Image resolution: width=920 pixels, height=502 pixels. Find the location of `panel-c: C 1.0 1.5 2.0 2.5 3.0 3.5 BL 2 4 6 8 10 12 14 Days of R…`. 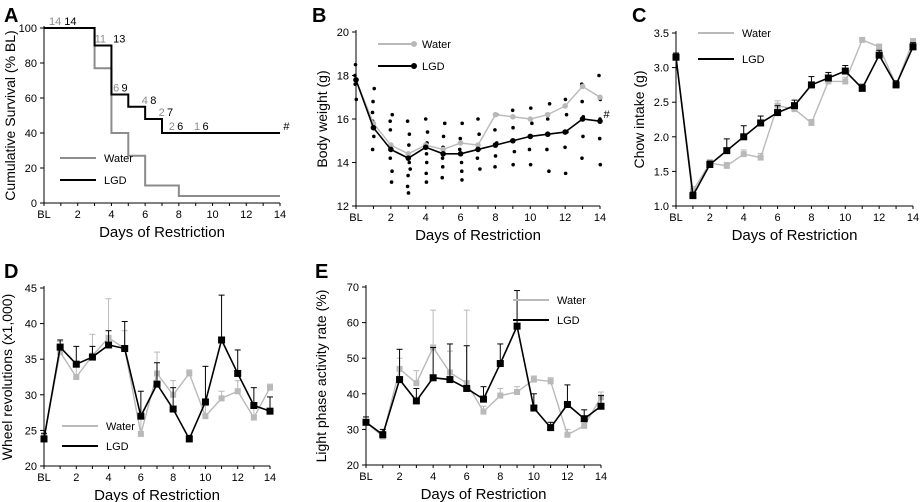

panel-c: C 1.0 1.5 2.0 2.5 3.0 3.5 BL 2 4 6 8 10 12 14 Days of R… is located at coordinates (775, 124).